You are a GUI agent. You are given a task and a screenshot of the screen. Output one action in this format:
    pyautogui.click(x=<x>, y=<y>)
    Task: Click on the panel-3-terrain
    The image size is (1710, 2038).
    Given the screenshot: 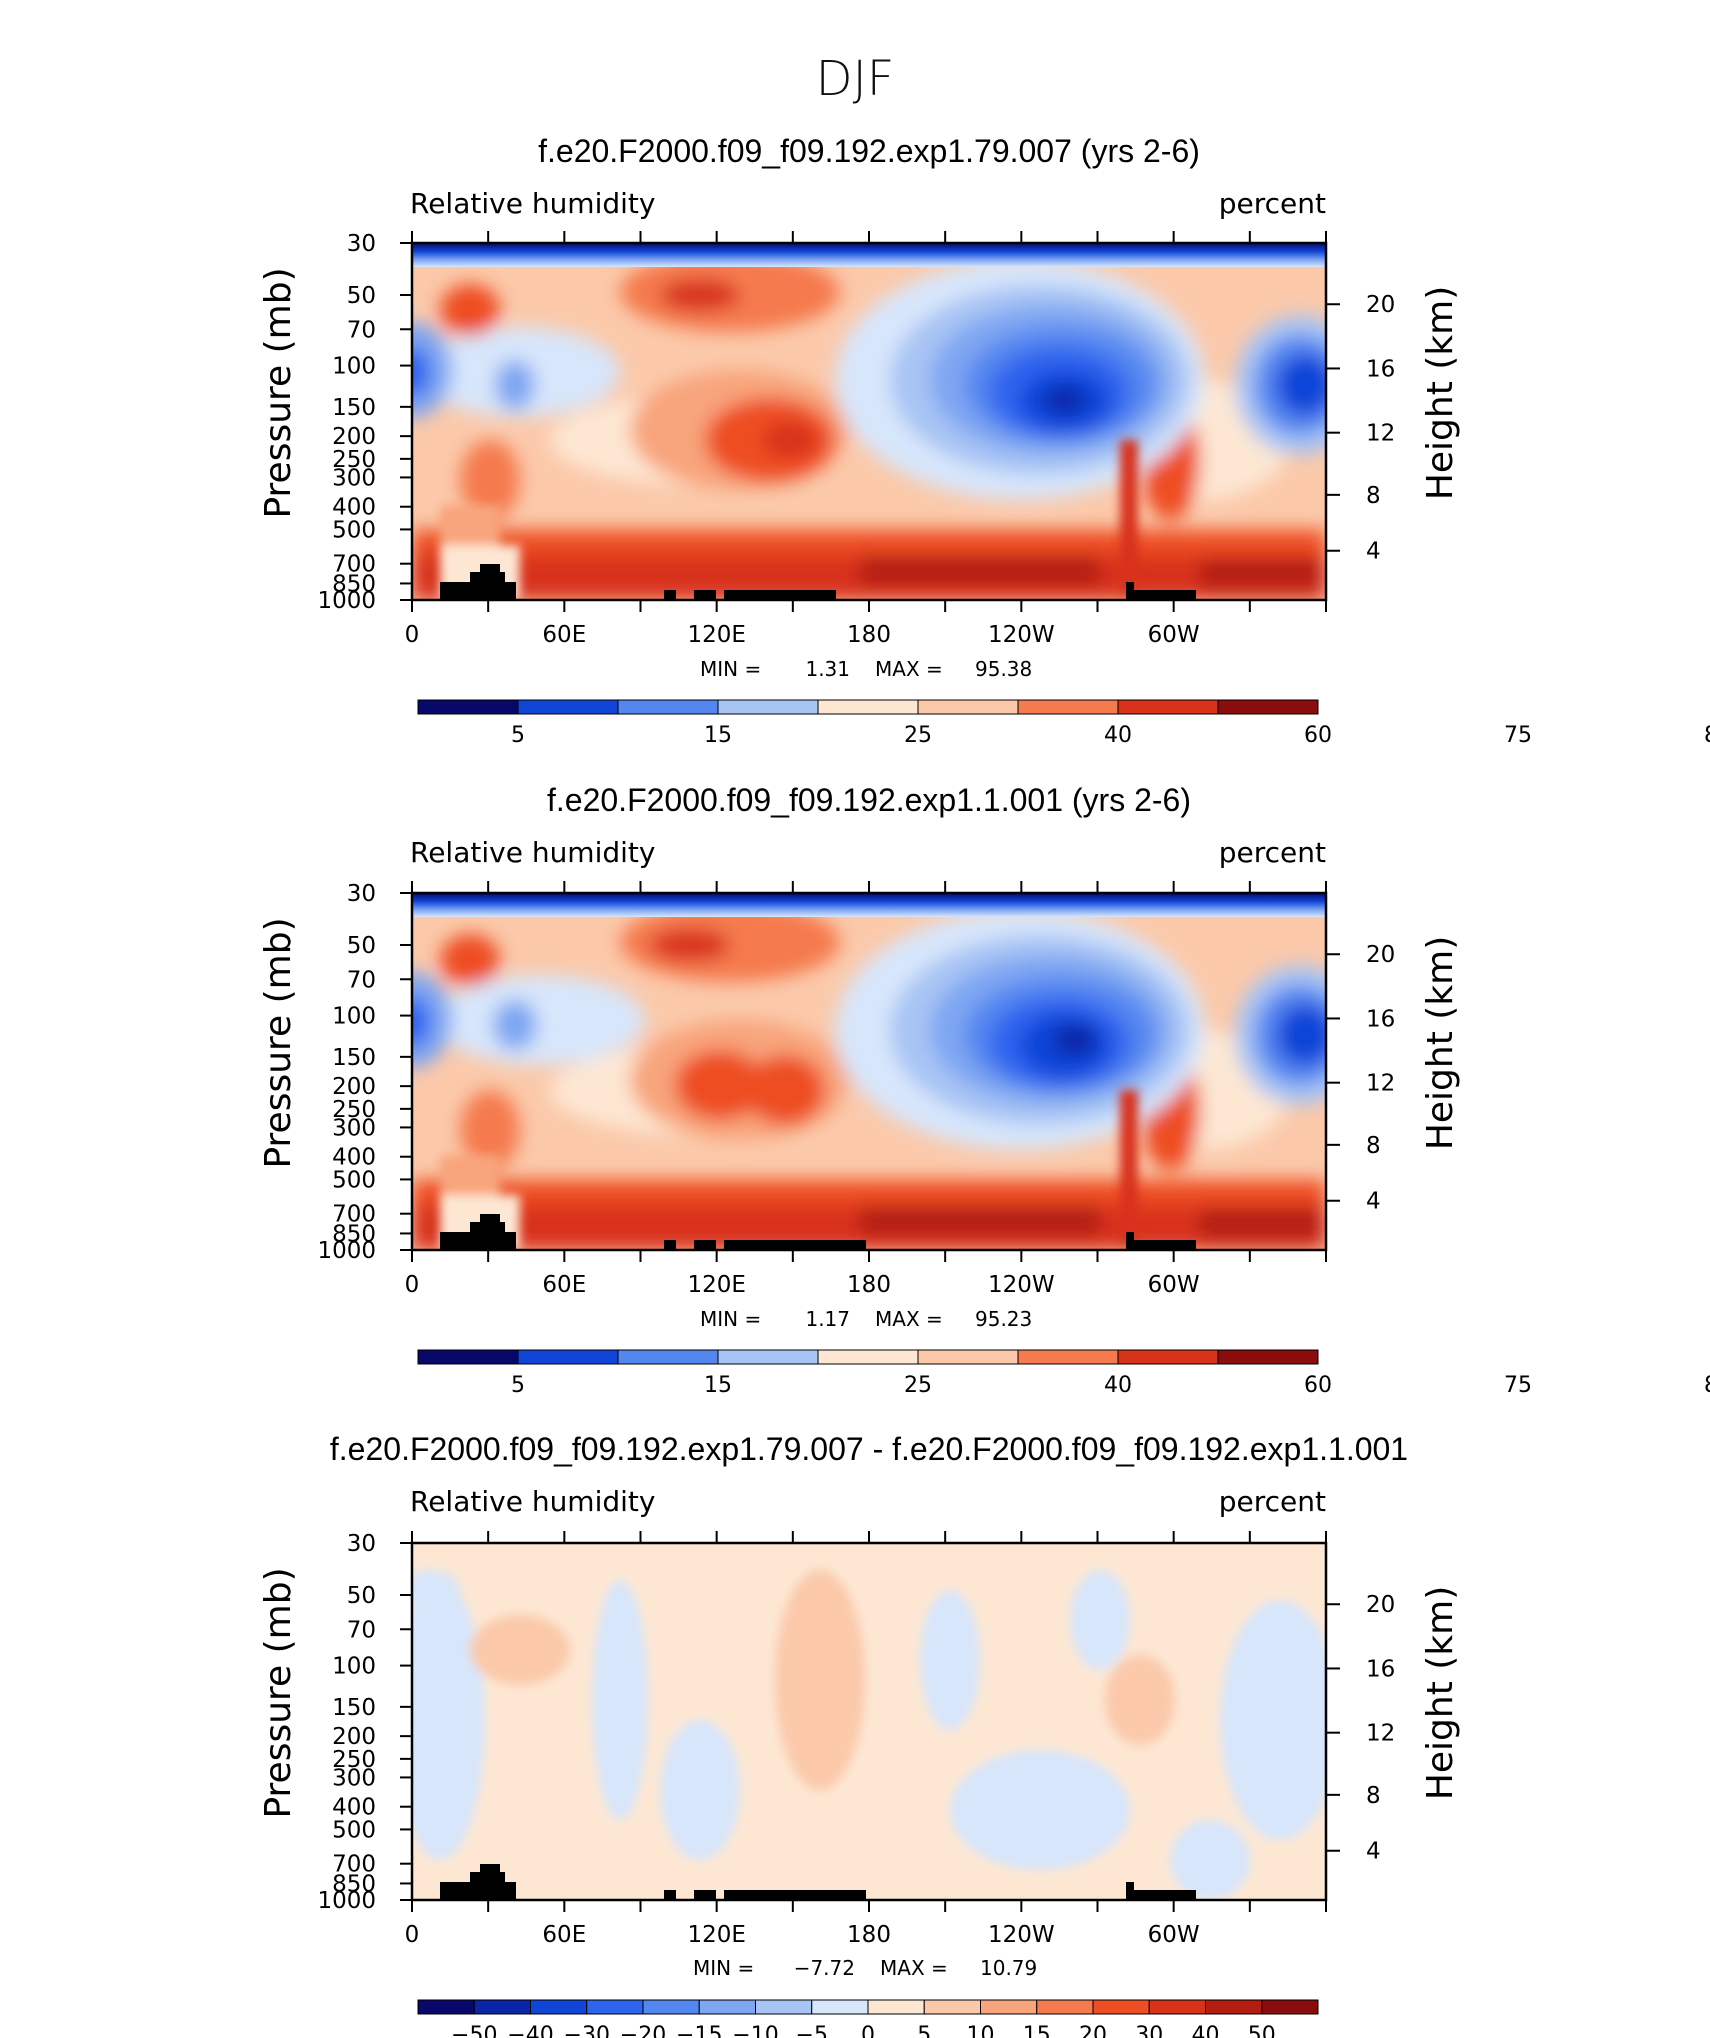 What is the action you would take?
    pyautogui.click(x=818, y=1882)
    